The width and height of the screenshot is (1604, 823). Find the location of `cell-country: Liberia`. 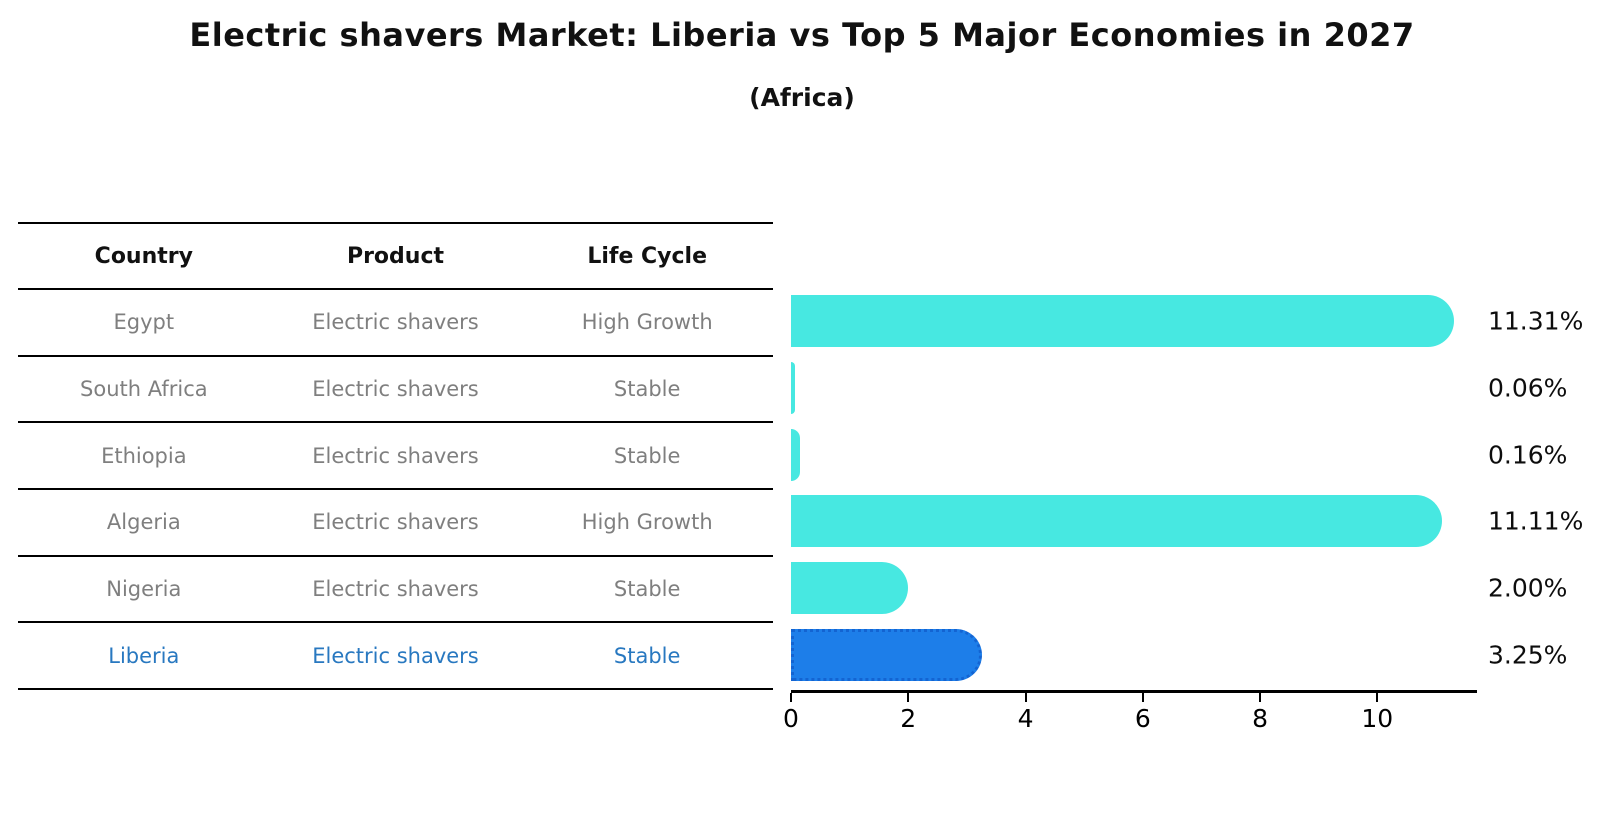

cell-country: Liberia is located at coordinates (144, 655).